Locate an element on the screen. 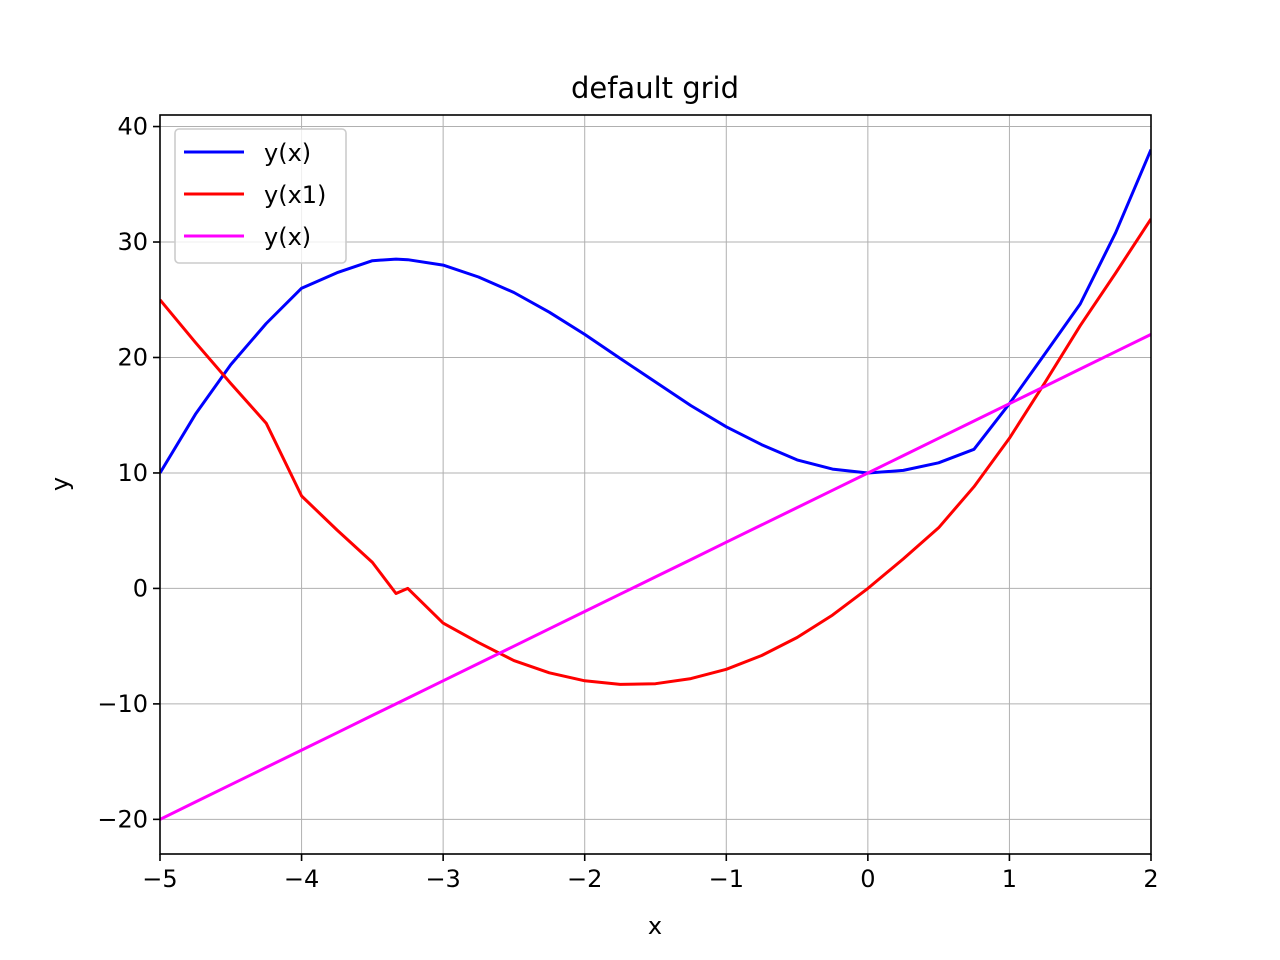 The image size is (1280, 960). x-tick-label: −3 is located at coordinates (442, 879).